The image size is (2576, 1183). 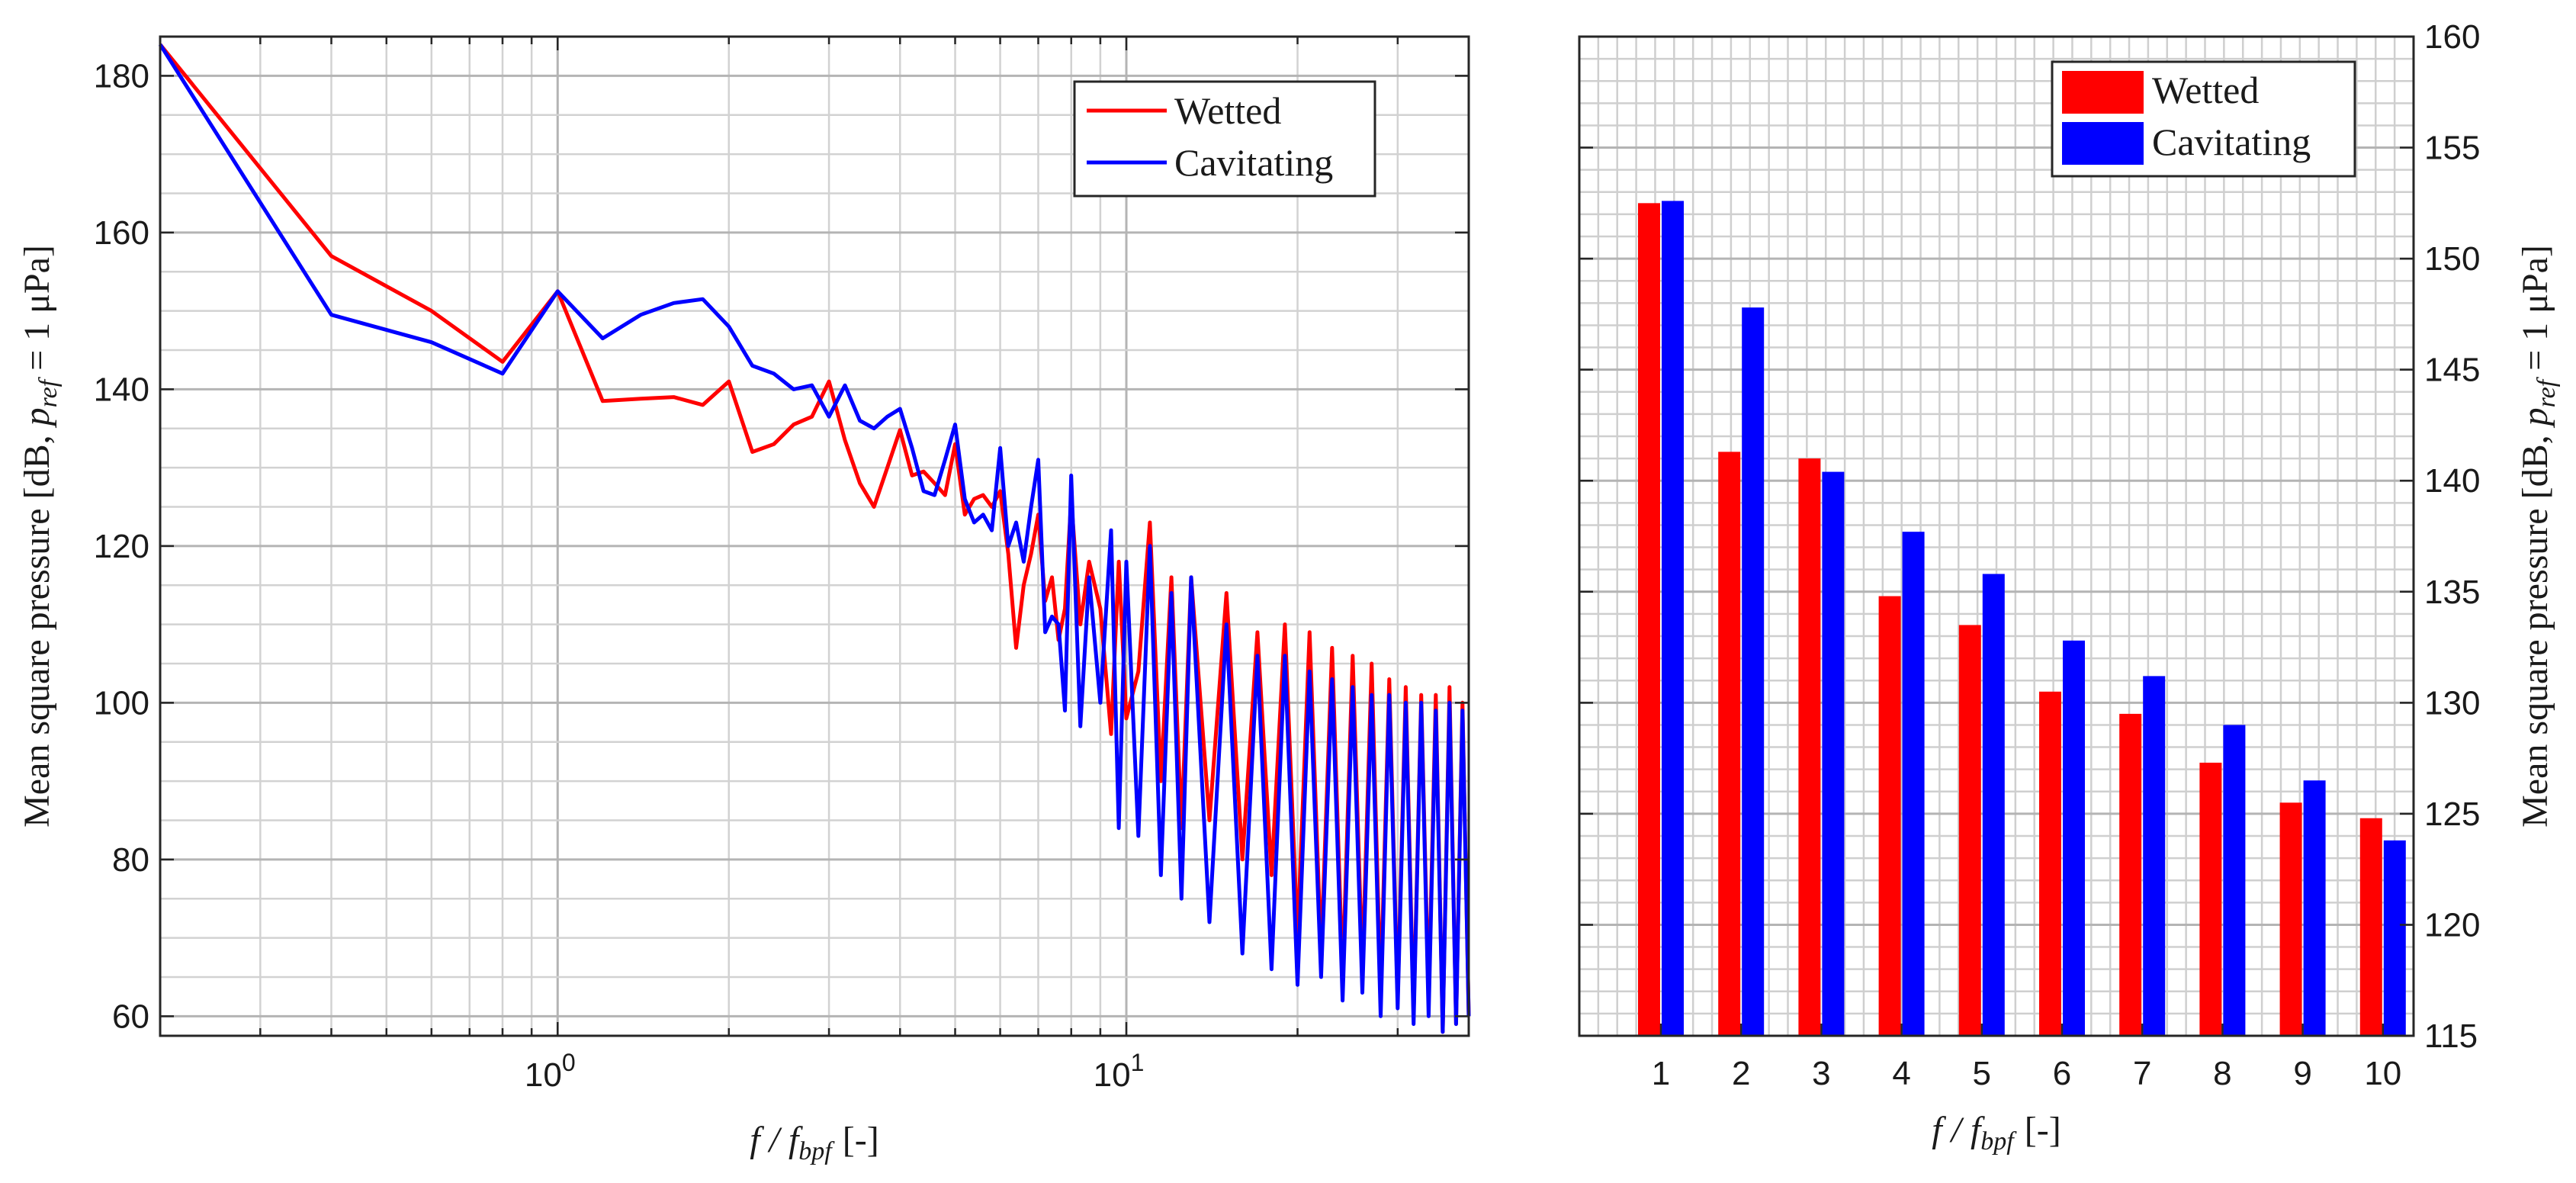 I want to click on y-tick-label: 155, so click(x=2452, y=148).